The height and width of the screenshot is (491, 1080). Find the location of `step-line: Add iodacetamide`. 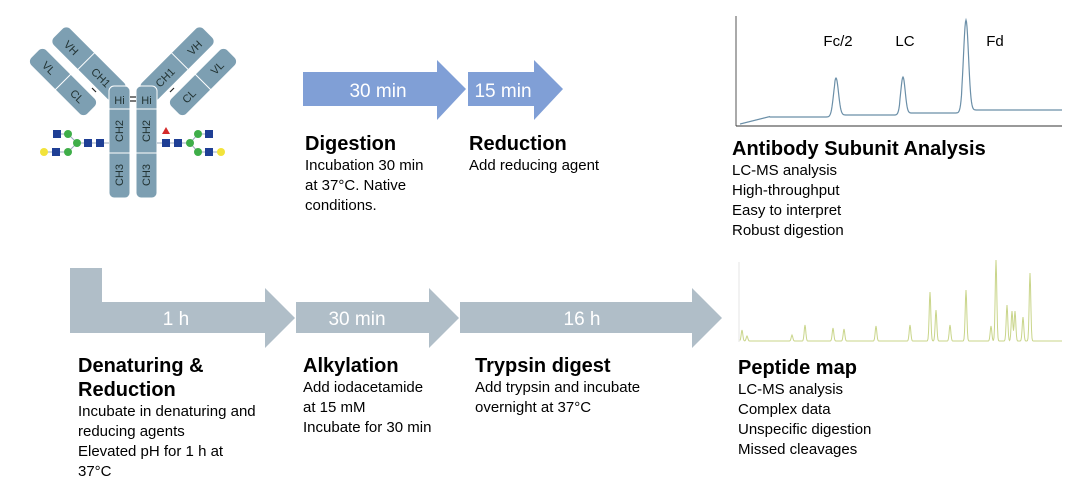

step-line: Add iodacetamide is located at coordinates (363, 387).